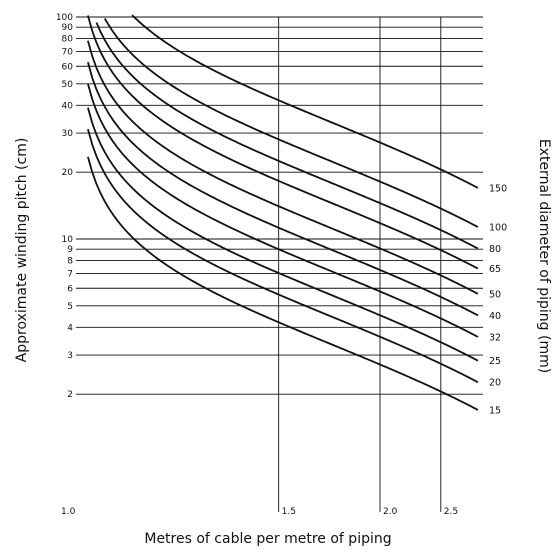 The width and height of the screenshot is (560, 552). I want to click on series-label: 40, so click(495, 316).